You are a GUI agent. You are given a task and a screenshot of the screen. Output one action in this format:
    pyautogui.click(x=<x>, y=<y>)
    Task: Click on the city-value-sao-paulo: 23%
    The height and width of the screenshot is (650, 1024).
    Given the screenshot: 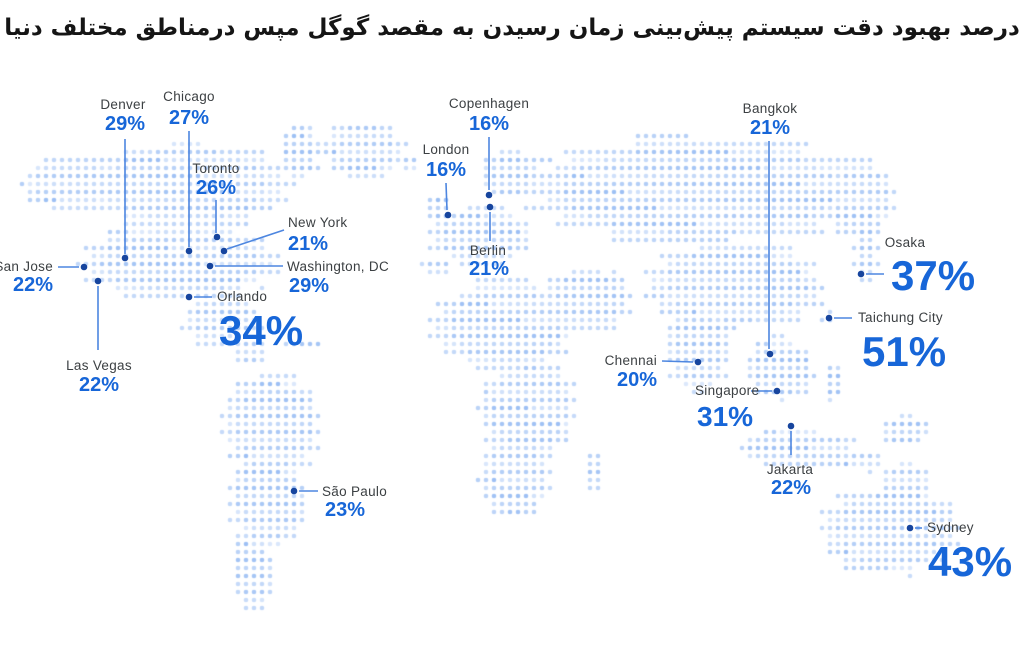 What is the action you would take?
    pyautogui.click(x=345, y=510)
    